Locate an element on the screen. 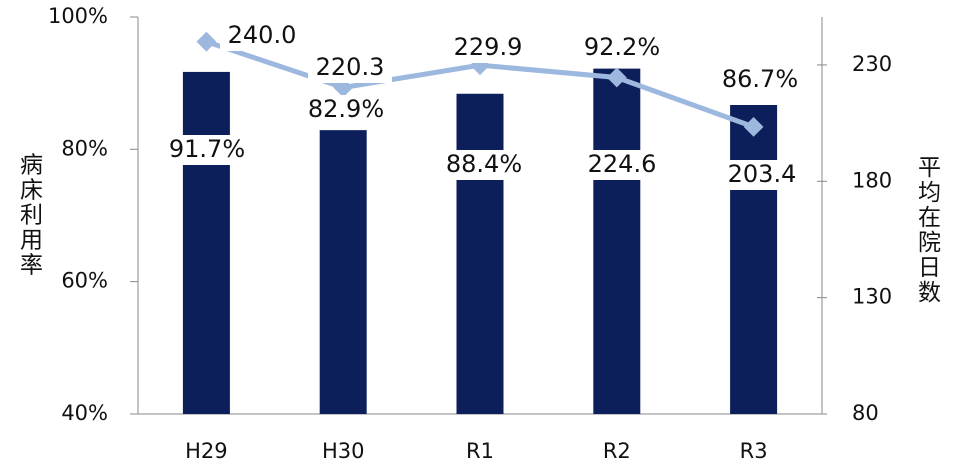 Image resolution: width=955 pixels, height=468 pixels. x-tick-label: R2 is located at coordinates (617, 451).